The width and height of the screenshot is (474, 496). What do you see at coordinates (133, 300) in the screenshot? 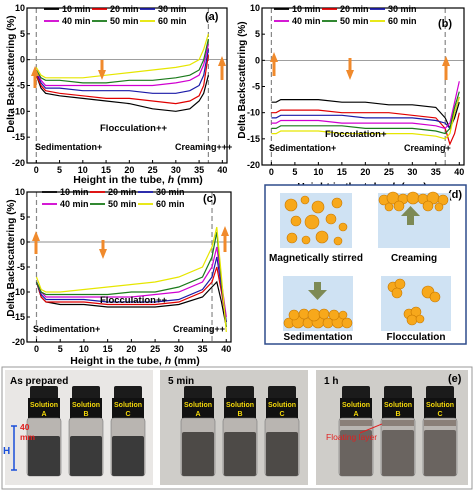
I see `panel-c-annotation-flocculation: Flocculation++` at bounding box center [133, 300].